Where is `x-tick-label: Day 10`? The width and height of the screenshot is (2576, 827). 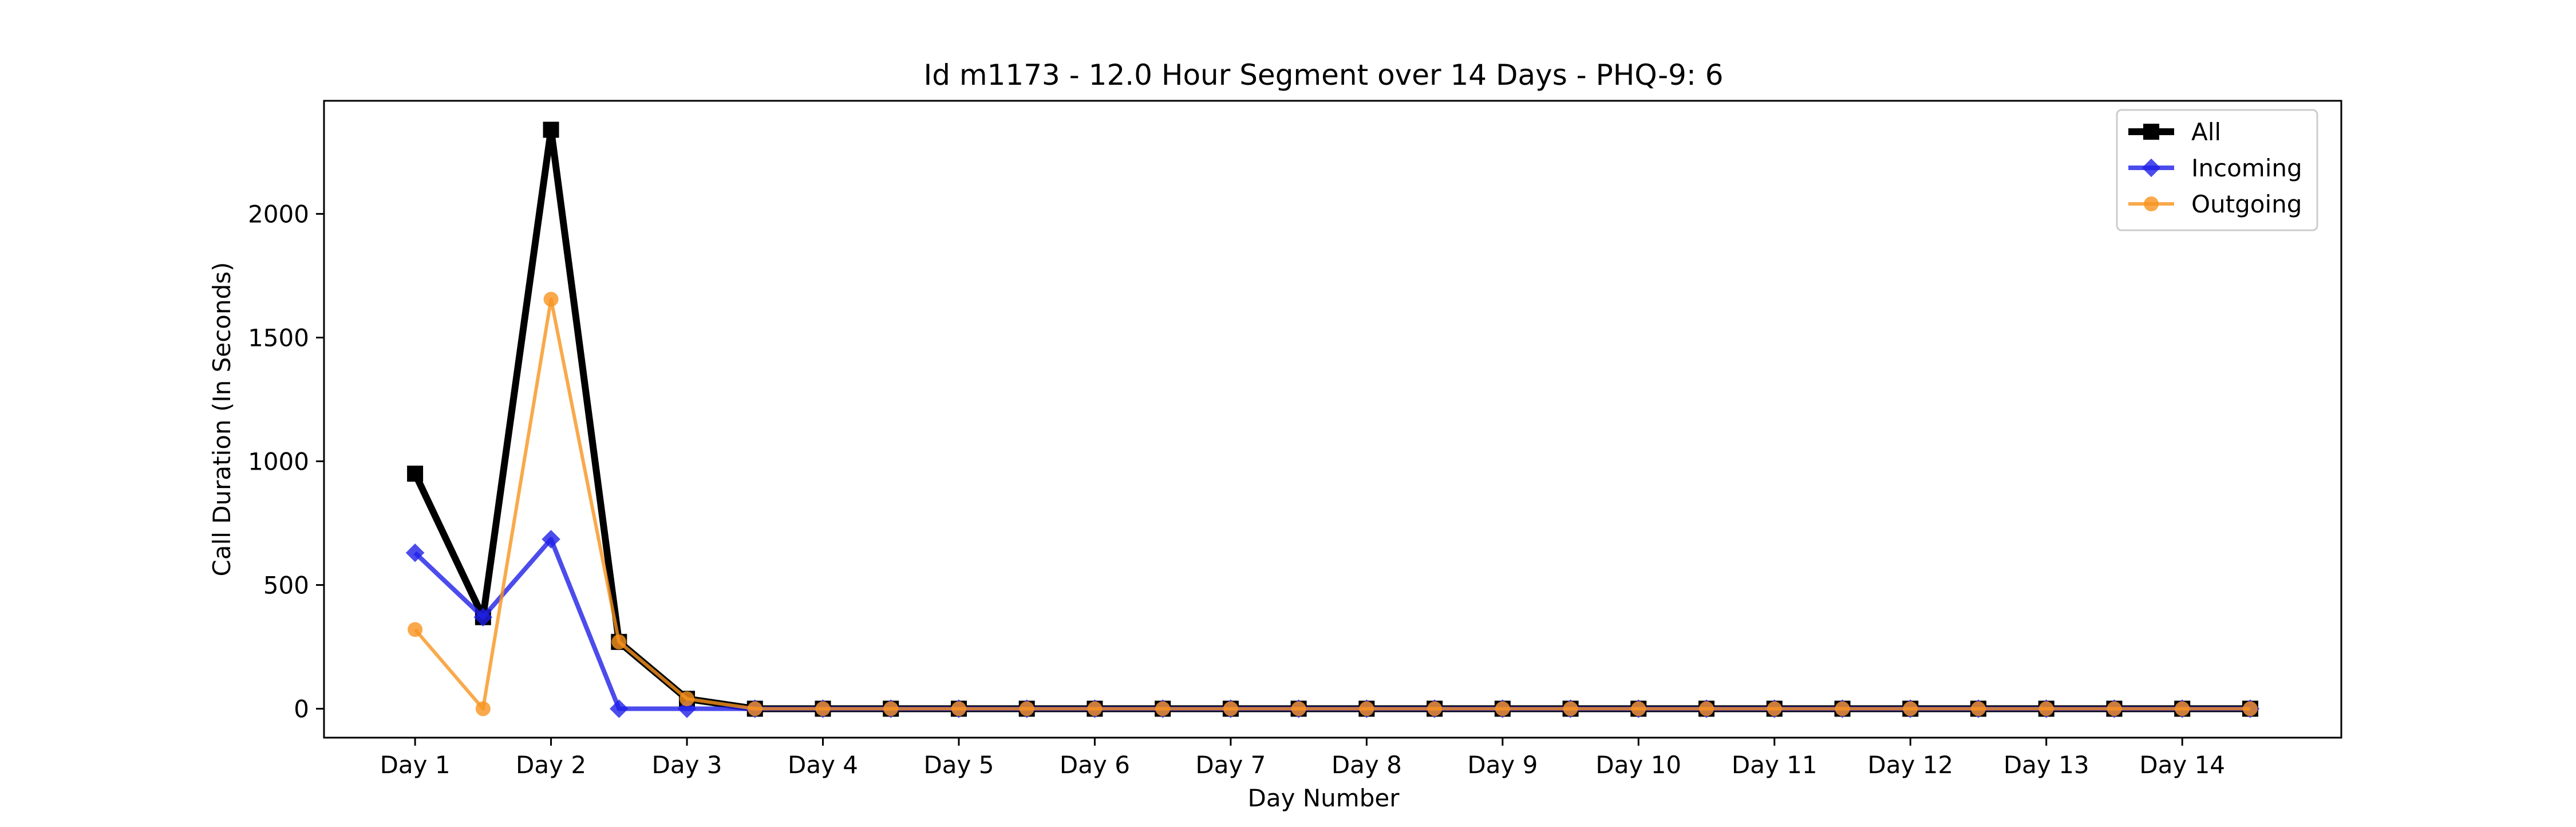
x-tick-label: Day 10 is located at coordinates (1638, 765).